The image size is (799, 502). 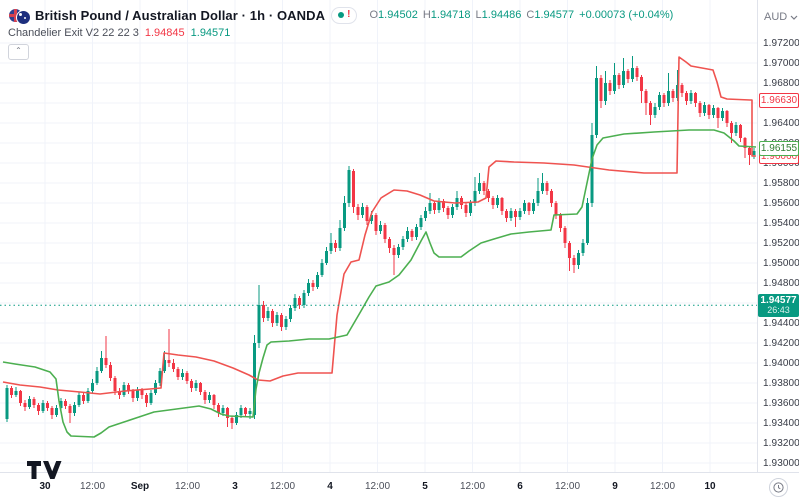 I want to click on time-tick: 9, so click(x=615, y=486).